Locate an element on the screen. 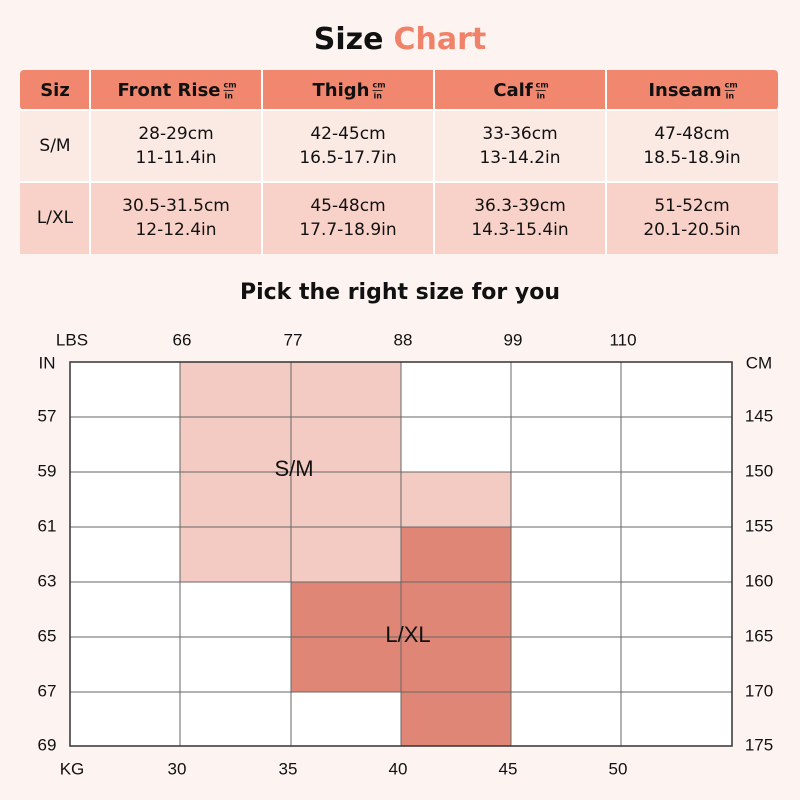 This screenshot has height=800, width=800. table-header-bg is located at coordinates (399, 90).